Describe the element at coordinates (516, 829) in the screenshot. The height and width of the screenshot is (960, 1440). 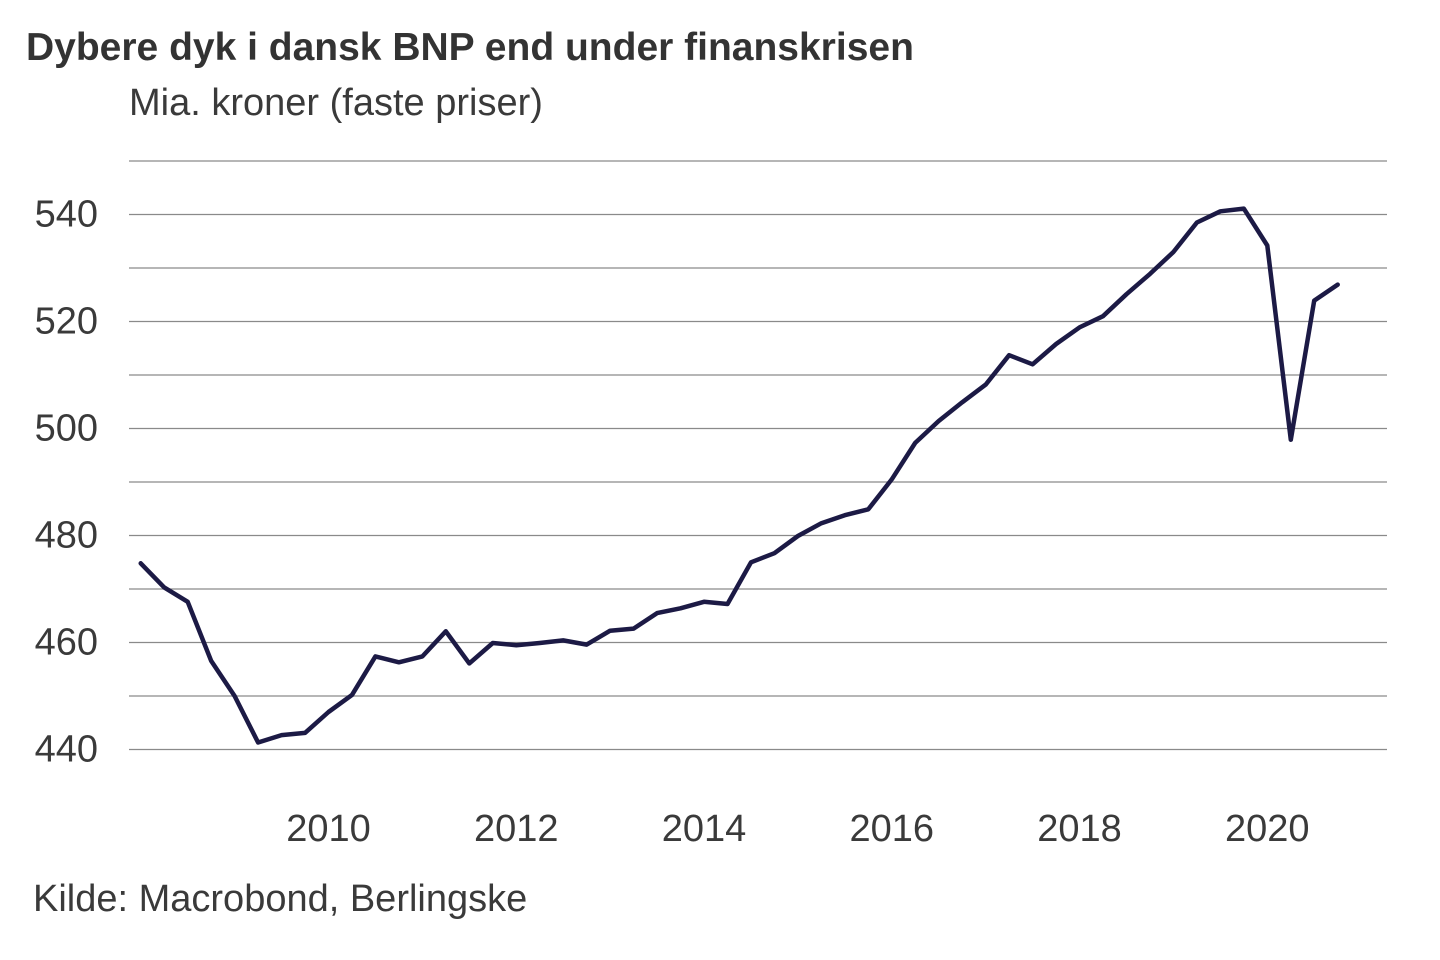
I see `x-tick-label: 2012` at that location.